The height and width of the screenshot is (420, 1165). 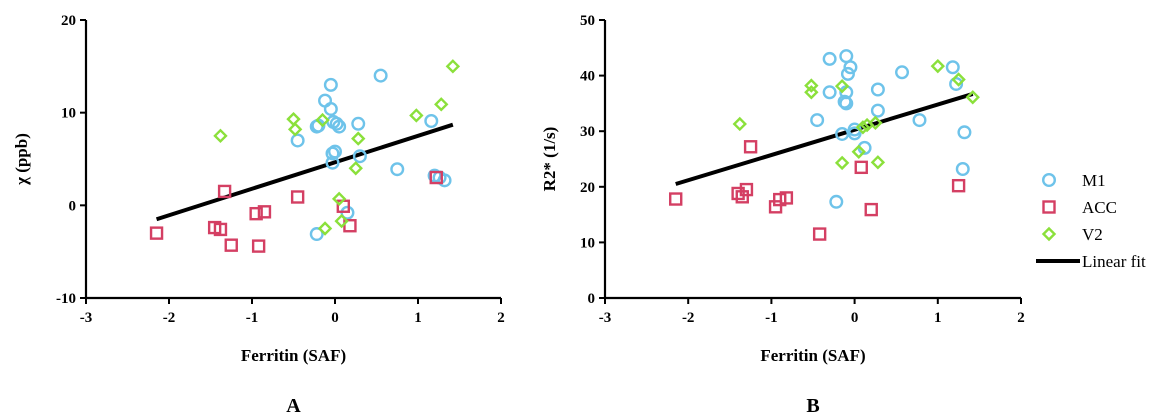 What do you see at coordinates (1079, 207) in the screenshot?
I see `legend-item: ACC` at bounding box center [1079, 207].